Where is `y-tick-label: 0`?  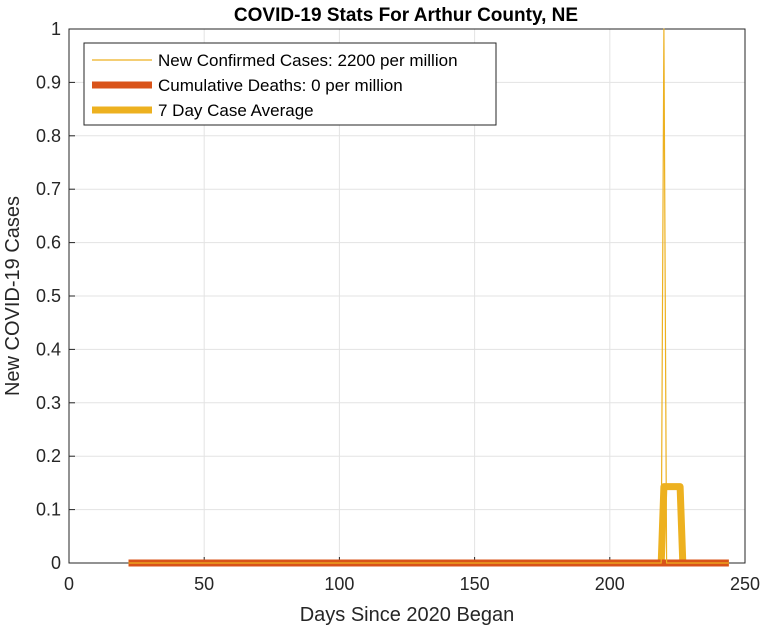
y-tick-label: 0 is located at coordinates (56, 563).